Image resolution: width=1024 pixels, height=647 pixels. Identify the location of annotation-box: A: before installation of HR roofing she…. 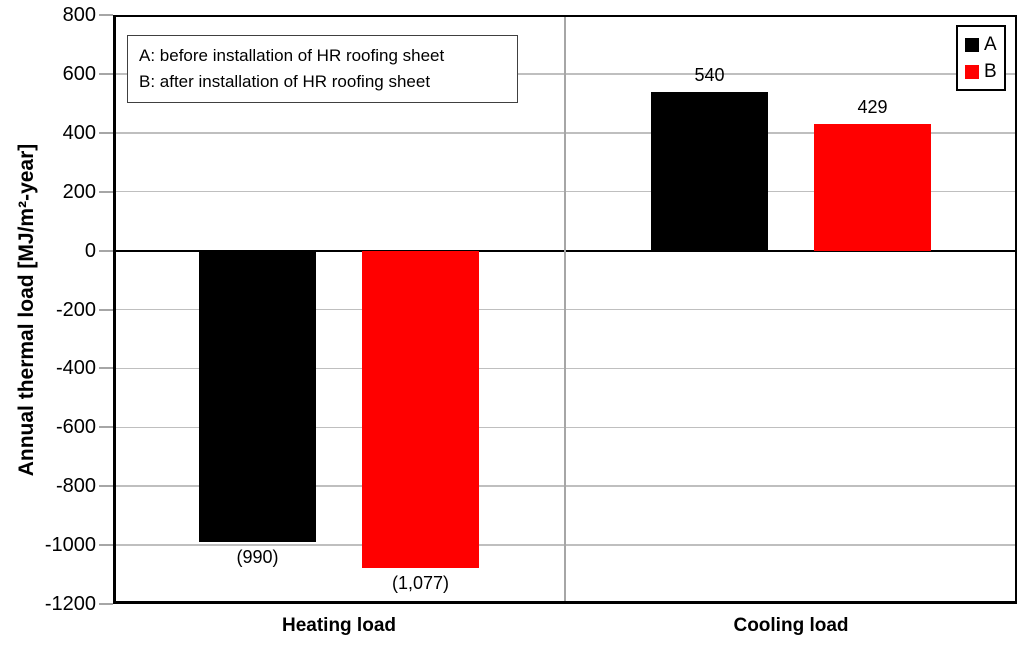
(322, 69).